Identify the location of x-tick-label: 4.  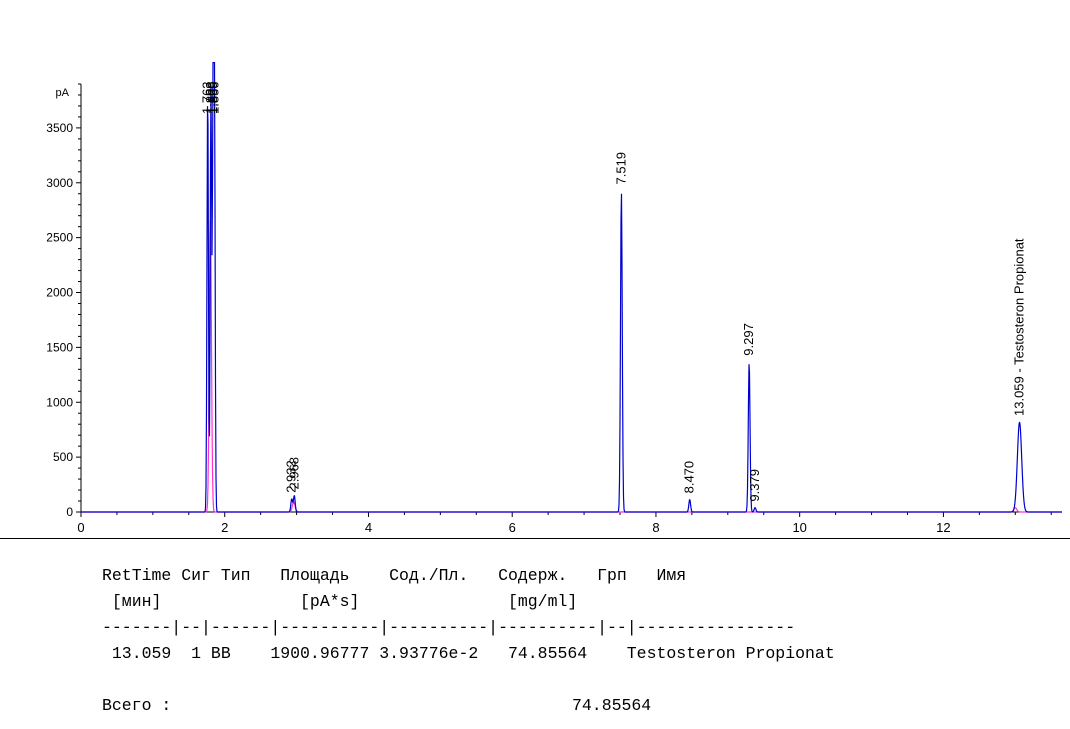
(368, 527).